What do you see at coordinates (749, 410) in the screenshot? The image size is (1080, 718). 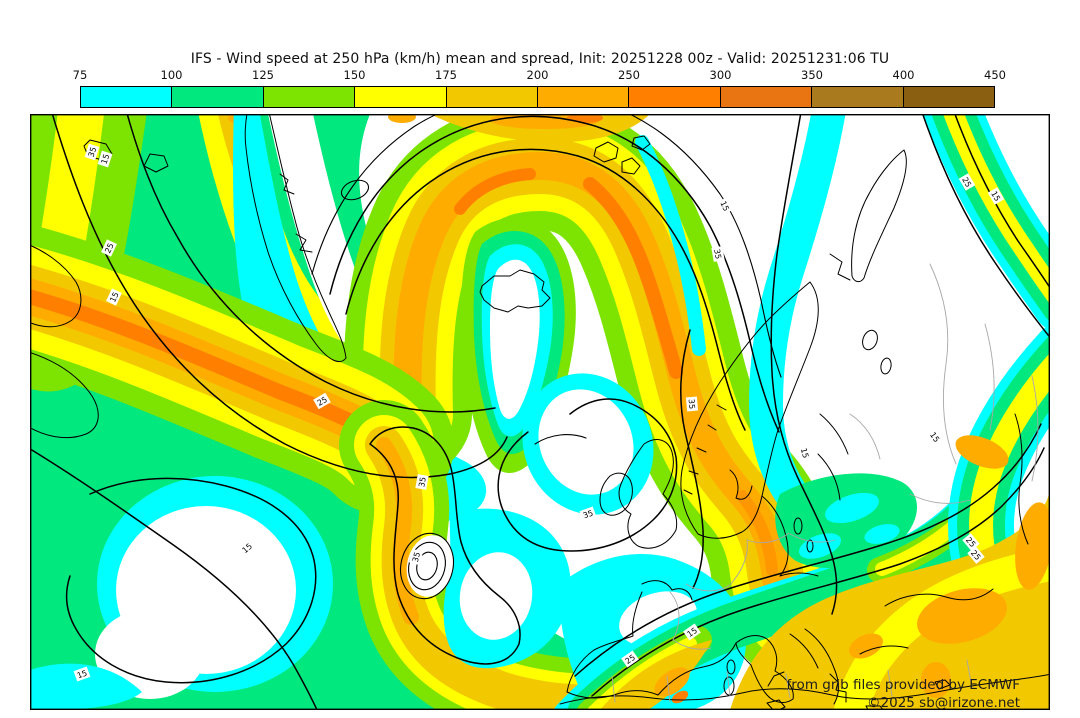 I see `scandinavia-coastline` at bounding box center [749, 410].